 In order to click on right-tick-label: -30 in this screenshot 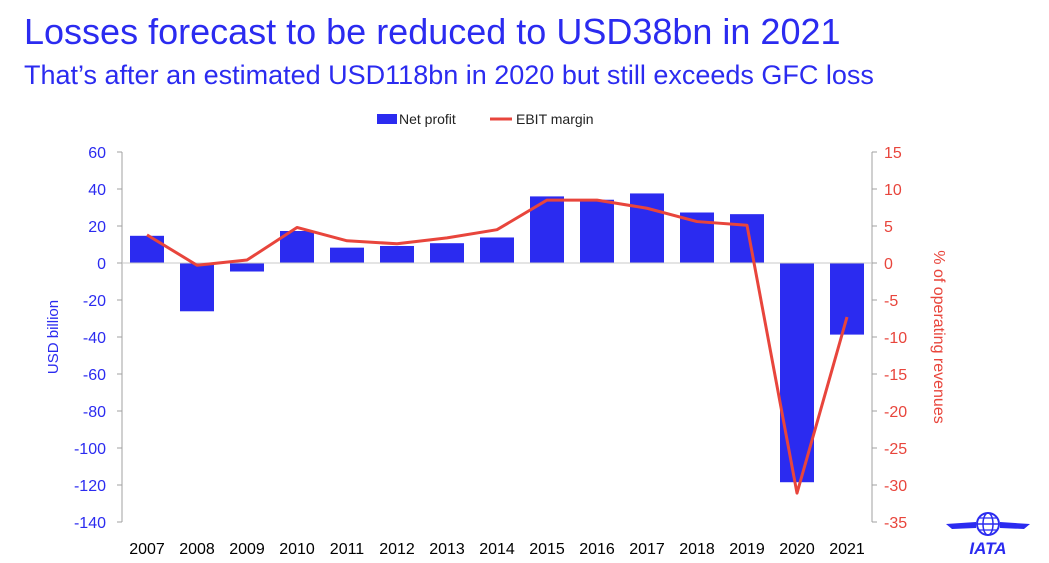, I will do `click(895, 486)`.